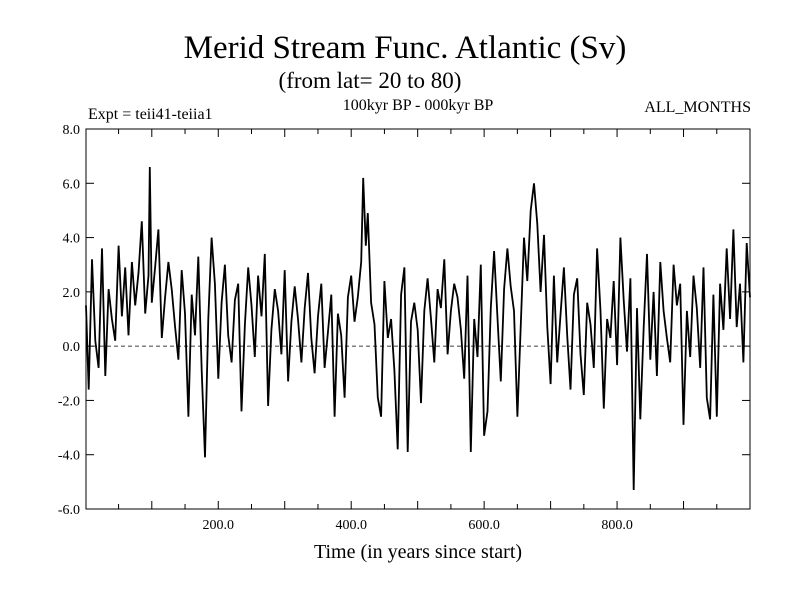  I want to click on y-tick-label: 4.0, so click(72, 239).